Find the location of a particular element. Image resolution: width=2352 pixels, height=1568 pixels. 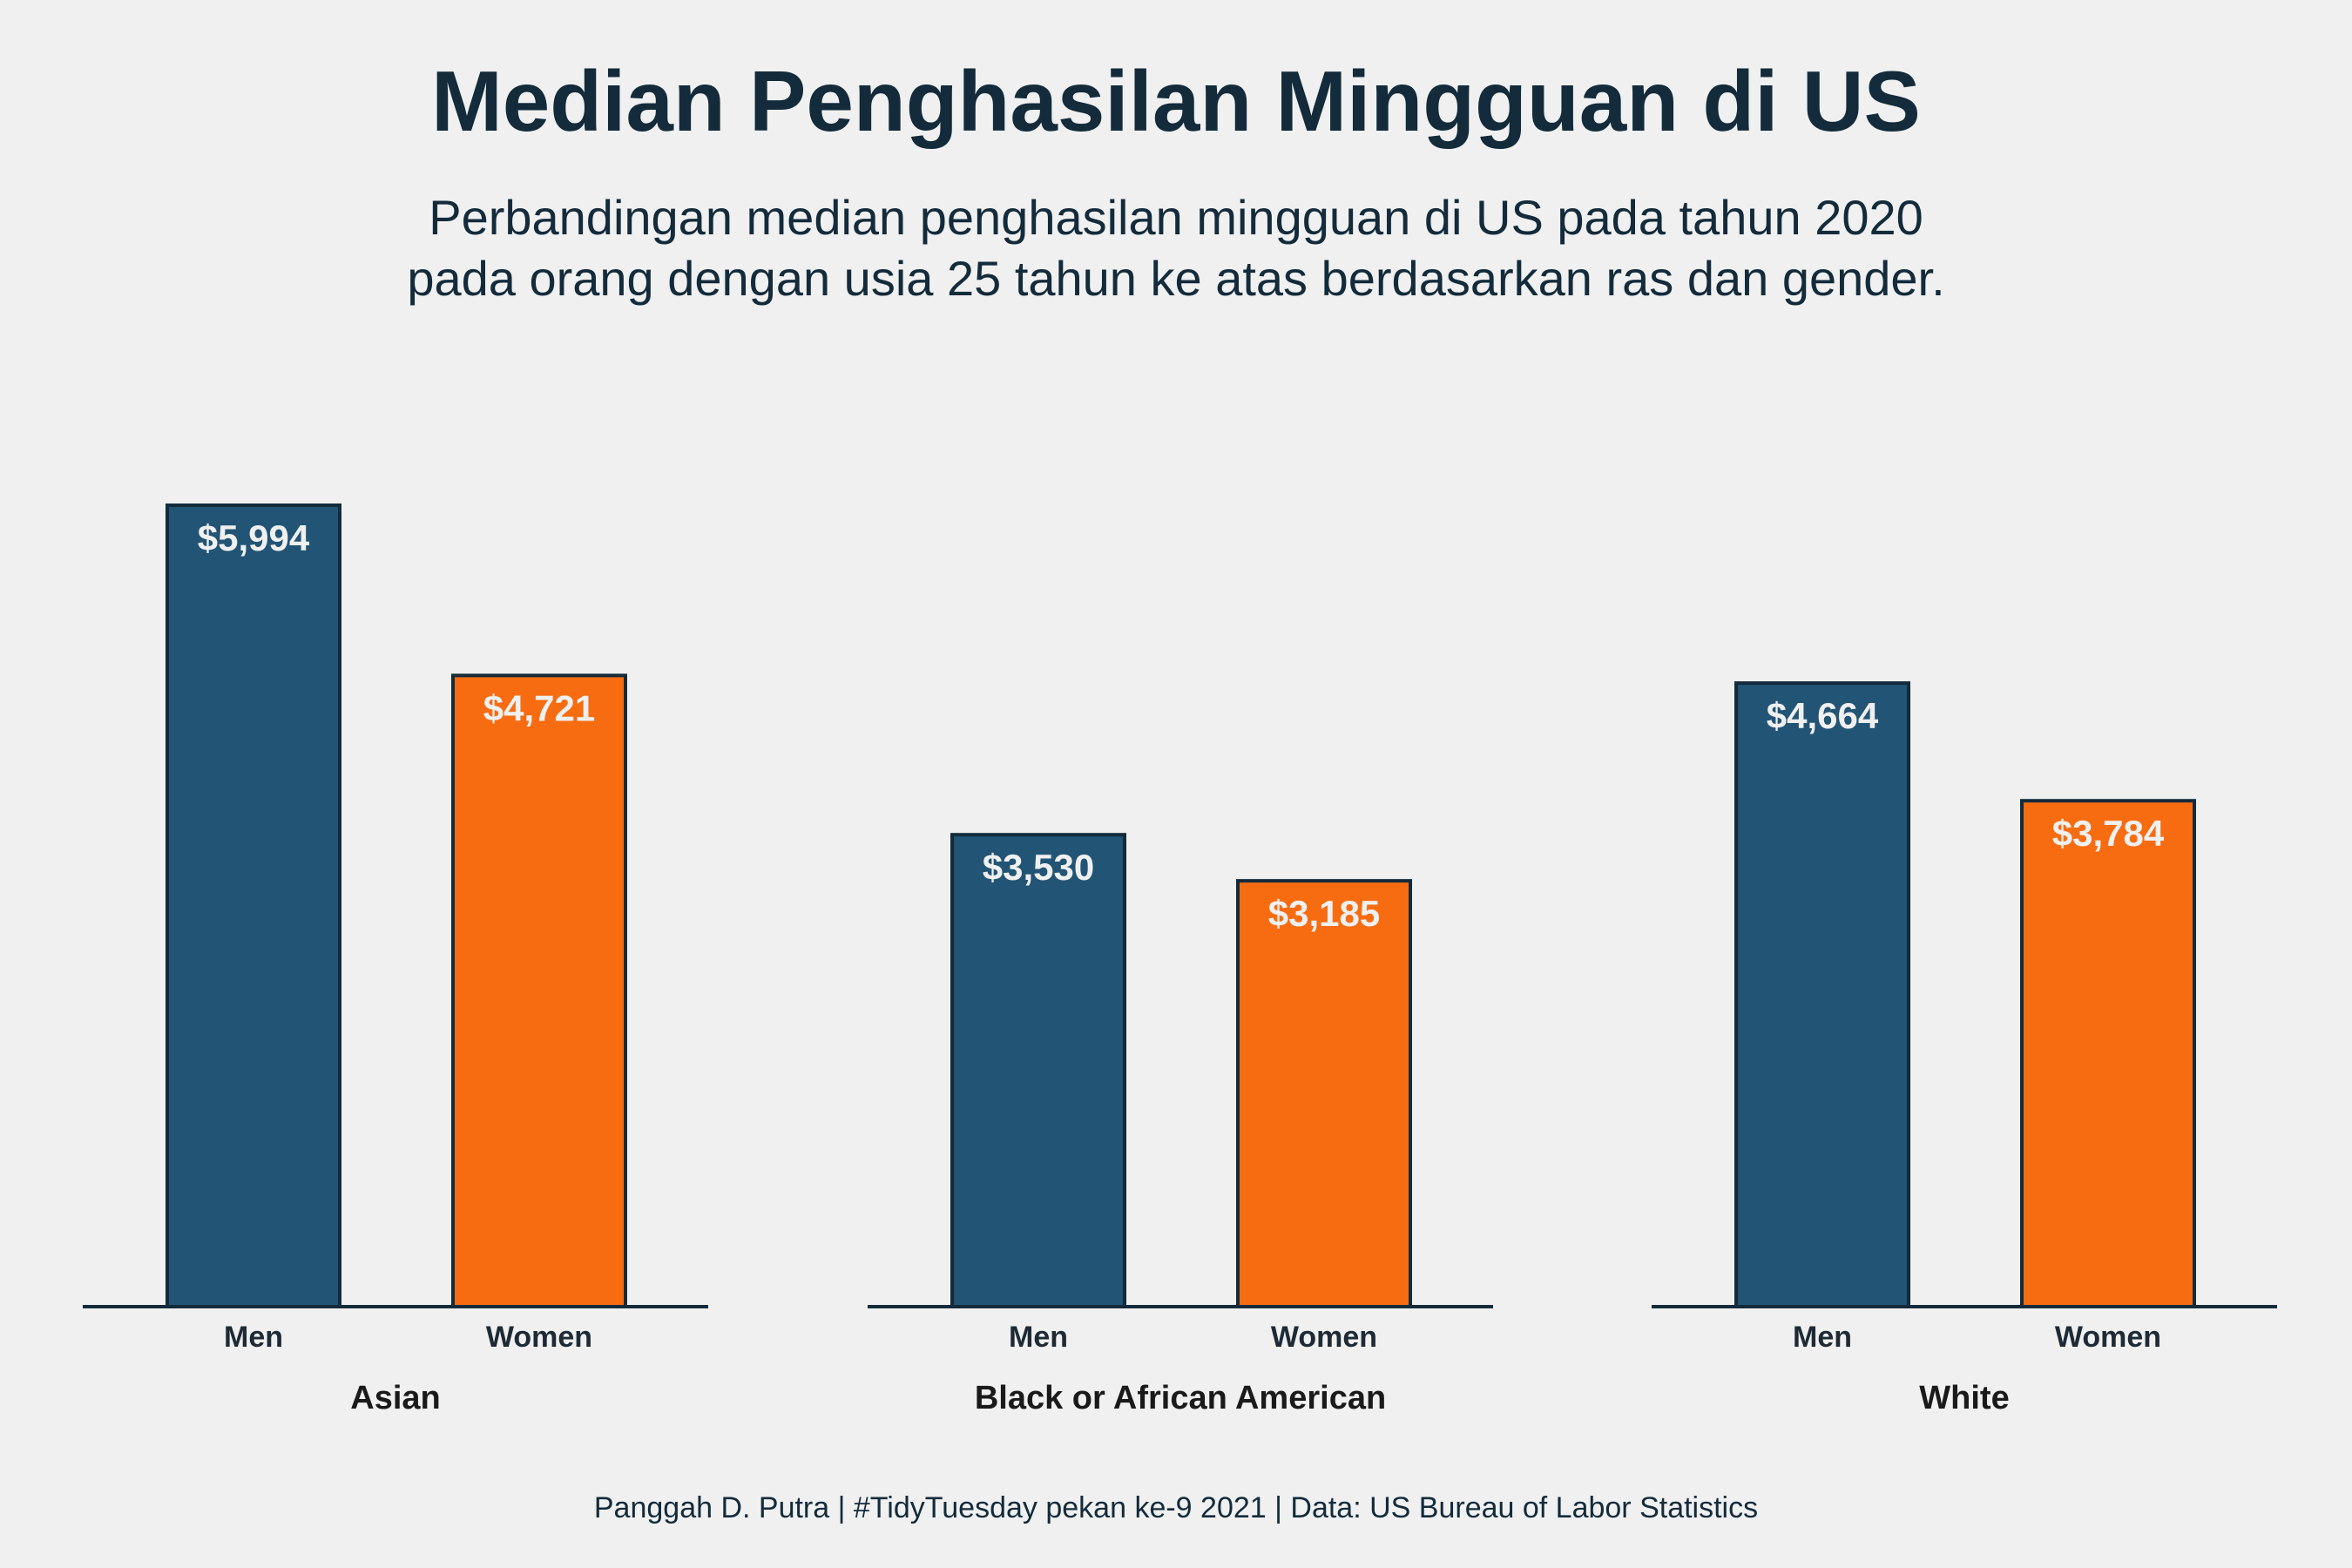

panel-label: Black or African American is located at coordinates (1181, 1398).